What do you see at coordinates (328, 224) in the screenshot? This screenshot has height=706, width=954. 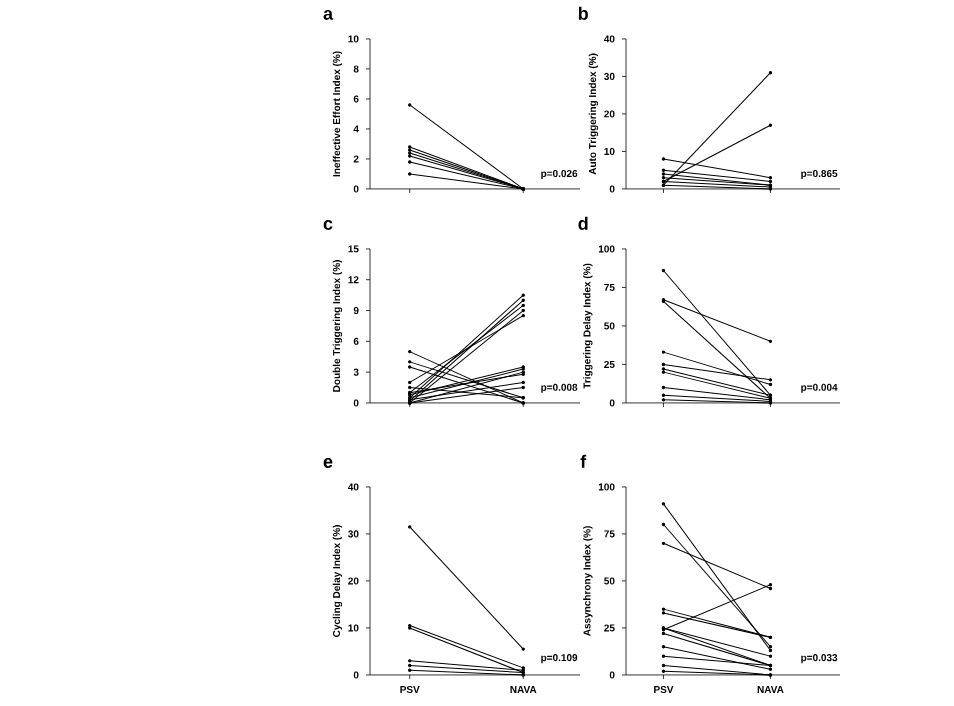 I see `chart-title: c` at bounding box center [328, 224].